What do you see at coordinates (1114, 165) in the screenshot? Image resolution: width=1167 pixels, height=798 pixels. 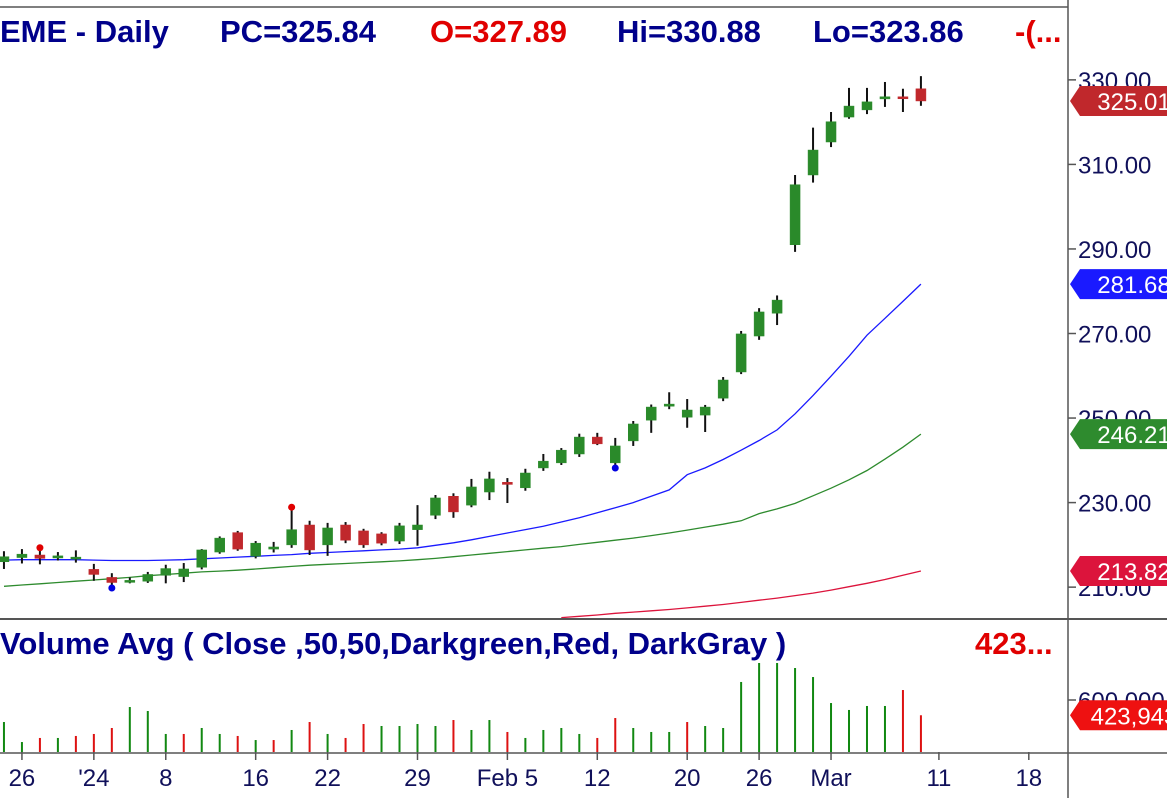 I see `y-tick-label: 310.00` at bounding box center [1114, 165].